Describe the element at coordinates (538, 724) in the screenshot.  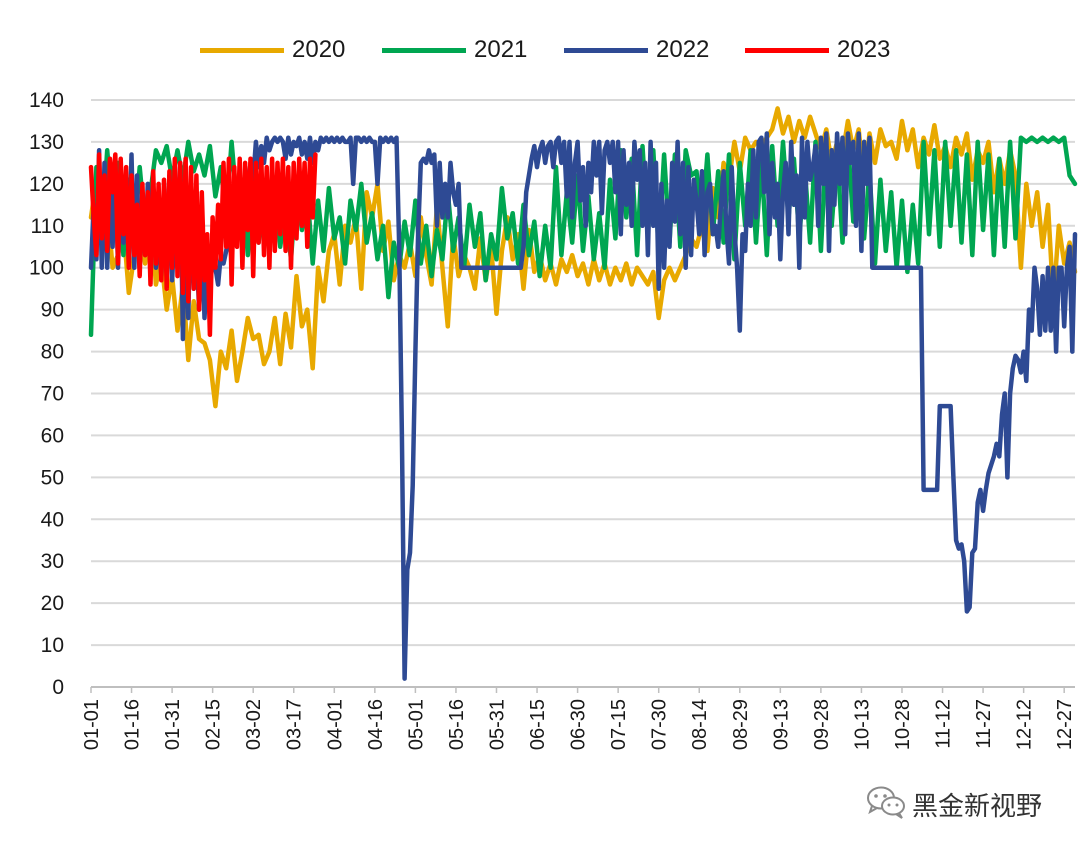
I see `x-tick-label: 06-15` at that location.